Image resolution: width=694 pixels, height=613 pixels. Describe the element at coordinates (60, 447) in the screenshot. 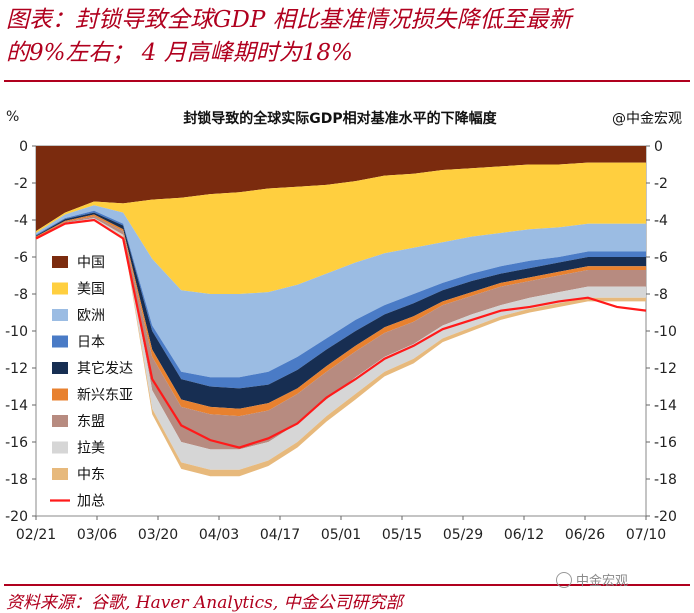

I see `legend-swatch-拉美` at that location.